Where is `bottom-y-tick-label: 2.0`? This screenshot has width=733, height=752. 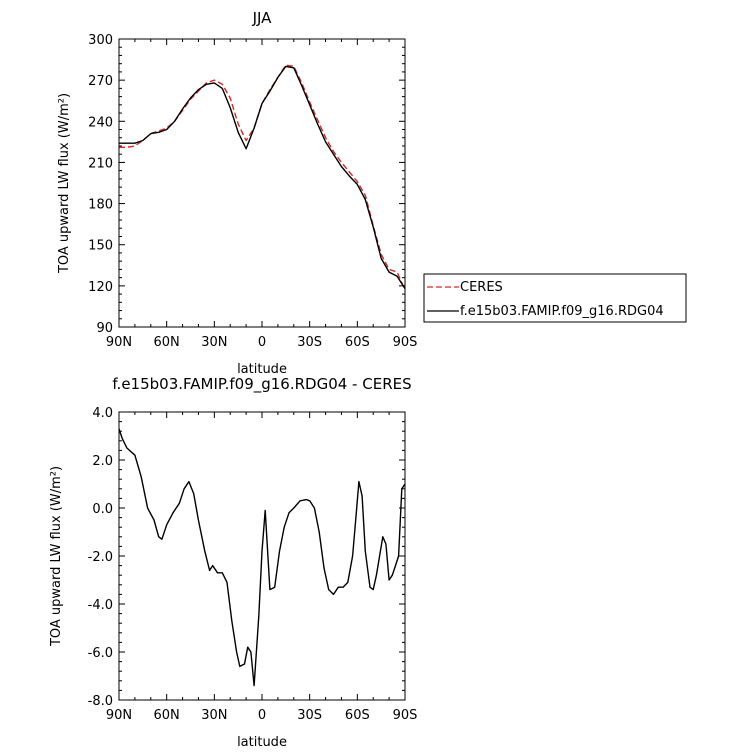
bottom-y-tick-label: 2.0 is located at coordinates (102, 461).